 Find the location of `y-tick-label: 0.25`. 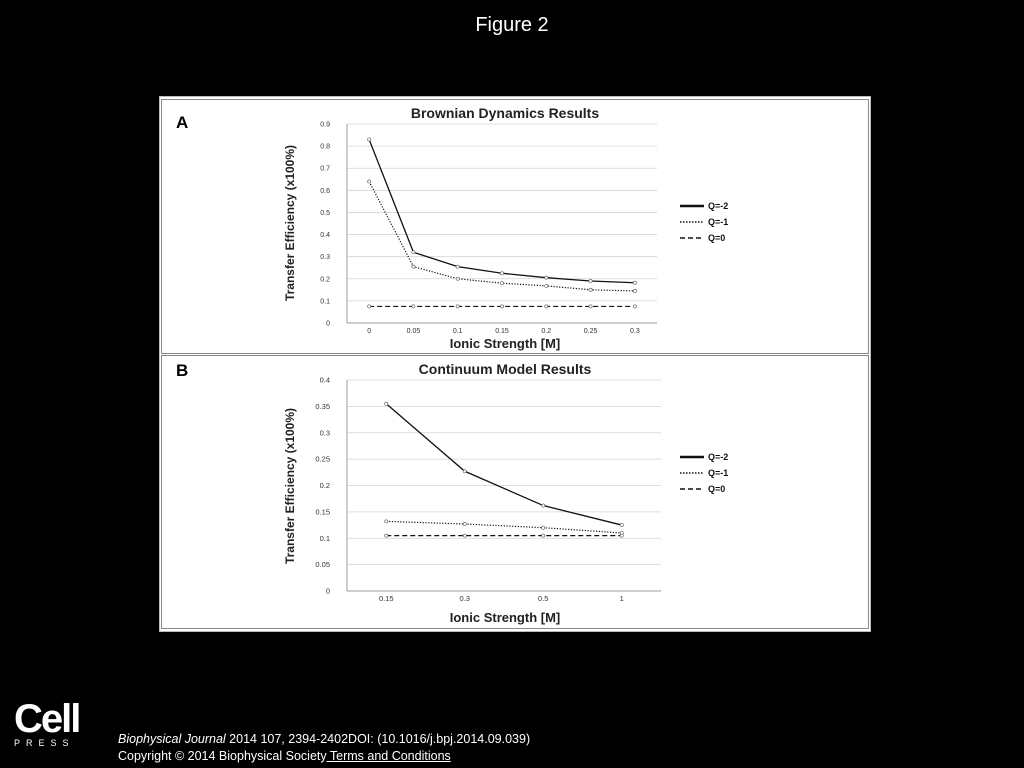

y-tick-label: 0.25 is located at coordinates (322, 459).